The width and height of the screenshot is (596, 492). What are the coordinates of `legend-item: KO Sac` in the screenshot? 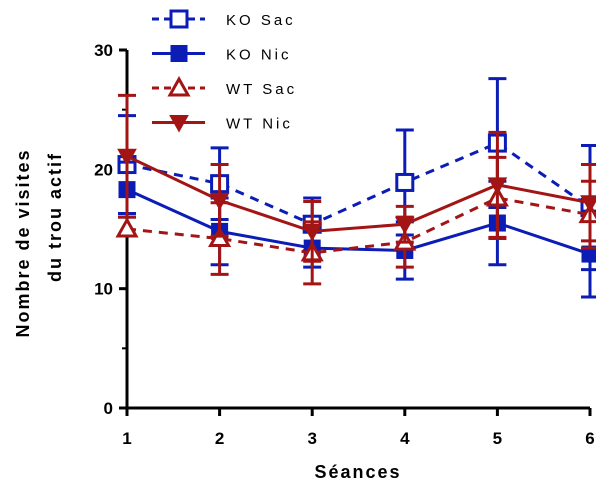 It's located at (224, 19).